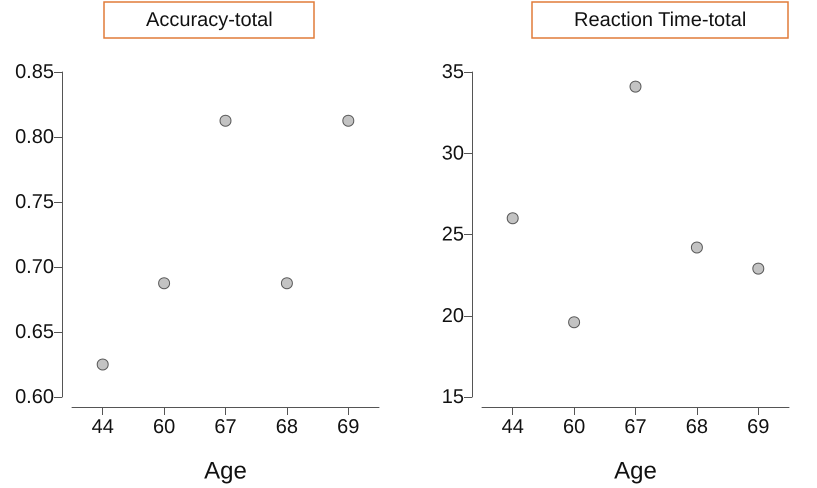 The height and width of the screenshot is (488, 817). What do you see at coordinates (34, 72) in the screenshot?
I see `y-tick-label: 0.85` at bounding box center [34, 72].